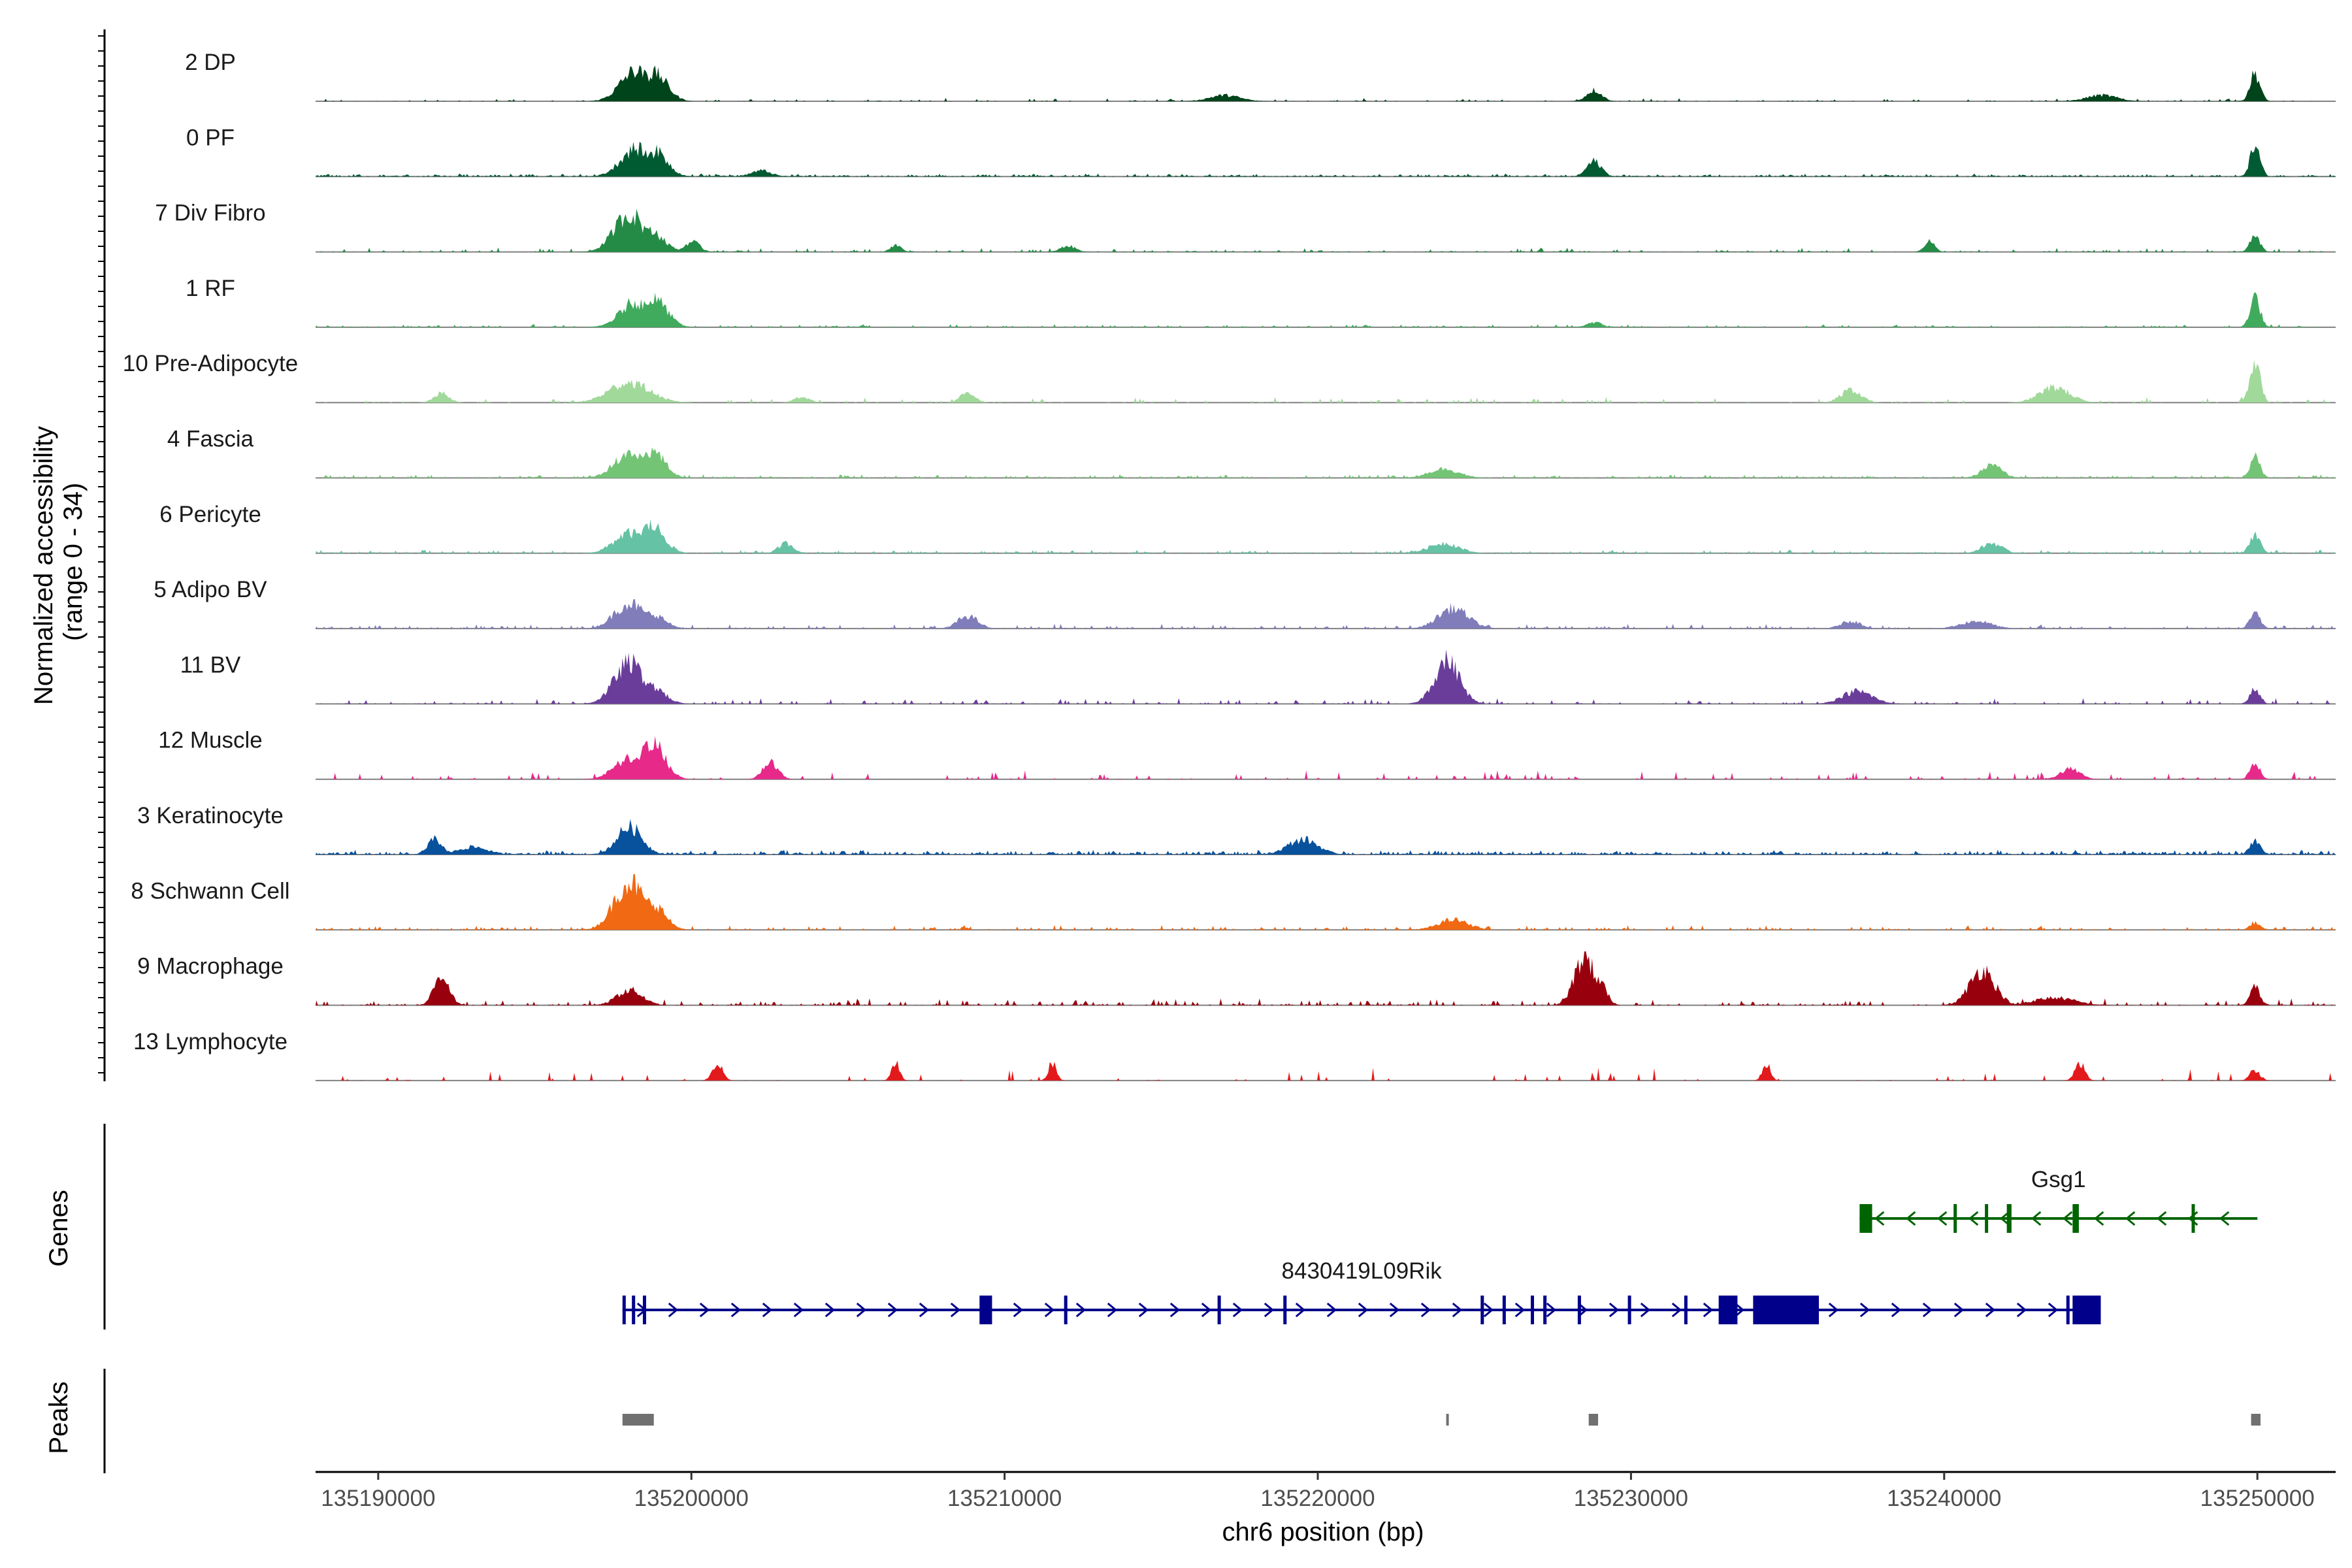  What do you see at coordinates (1323, 1532) in the screenshot?
I see `x-axis-title: chr6 position (bp)` at bounding box center [1323, 1532].